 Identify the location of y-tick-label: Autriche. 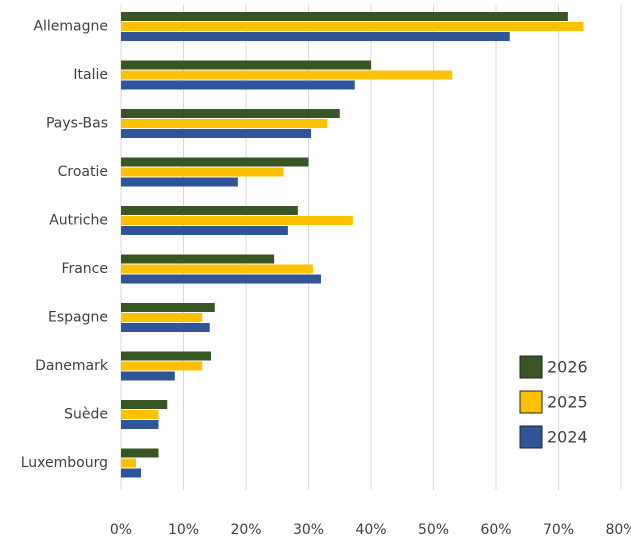
(78, 221).